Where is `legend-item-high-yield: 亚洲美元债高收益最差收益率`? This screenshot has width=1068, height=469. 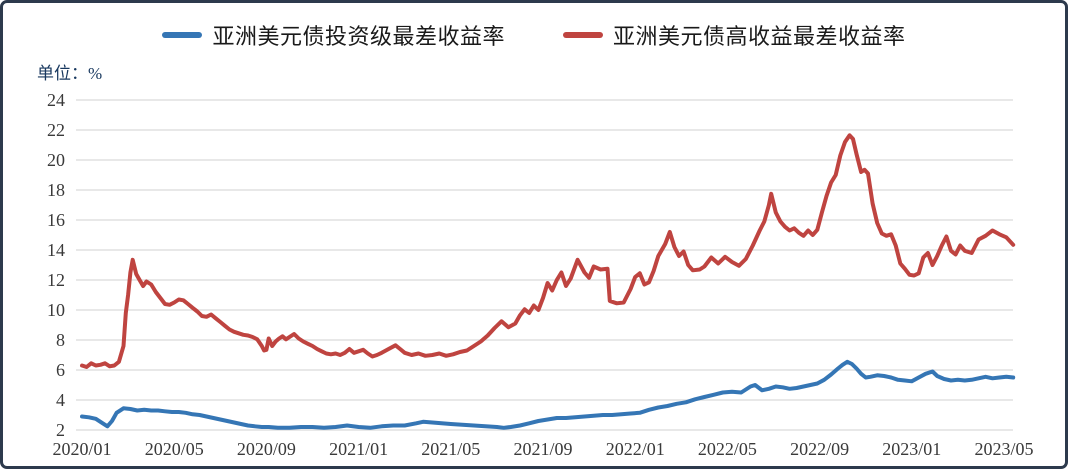
legend-item-high-yield: 亚洲美元债高收益最差收益率 is located at coordinates (734, 35).